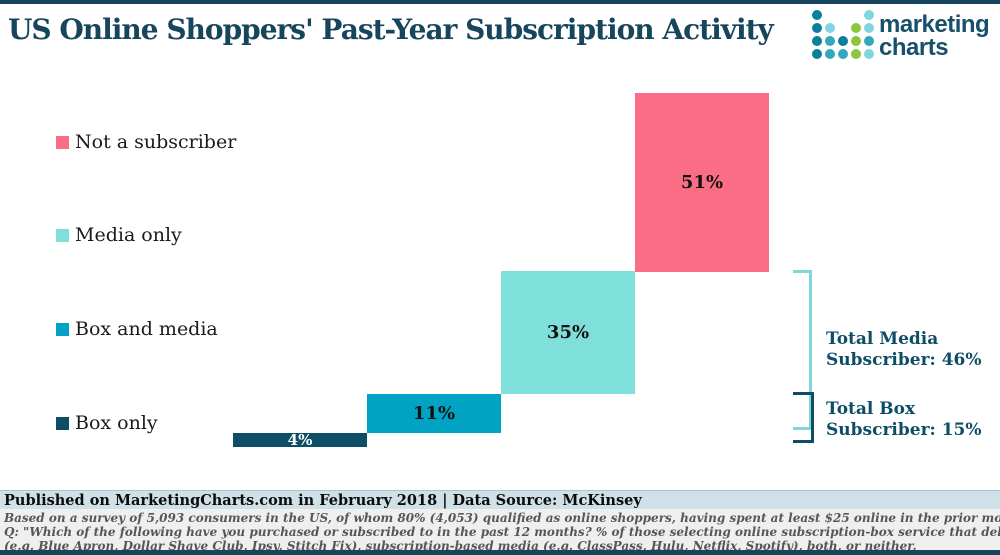 The width and height of the screenshot is (1000, 555). I want to click on legend-item-box-only: Box only, so click(107, 423).